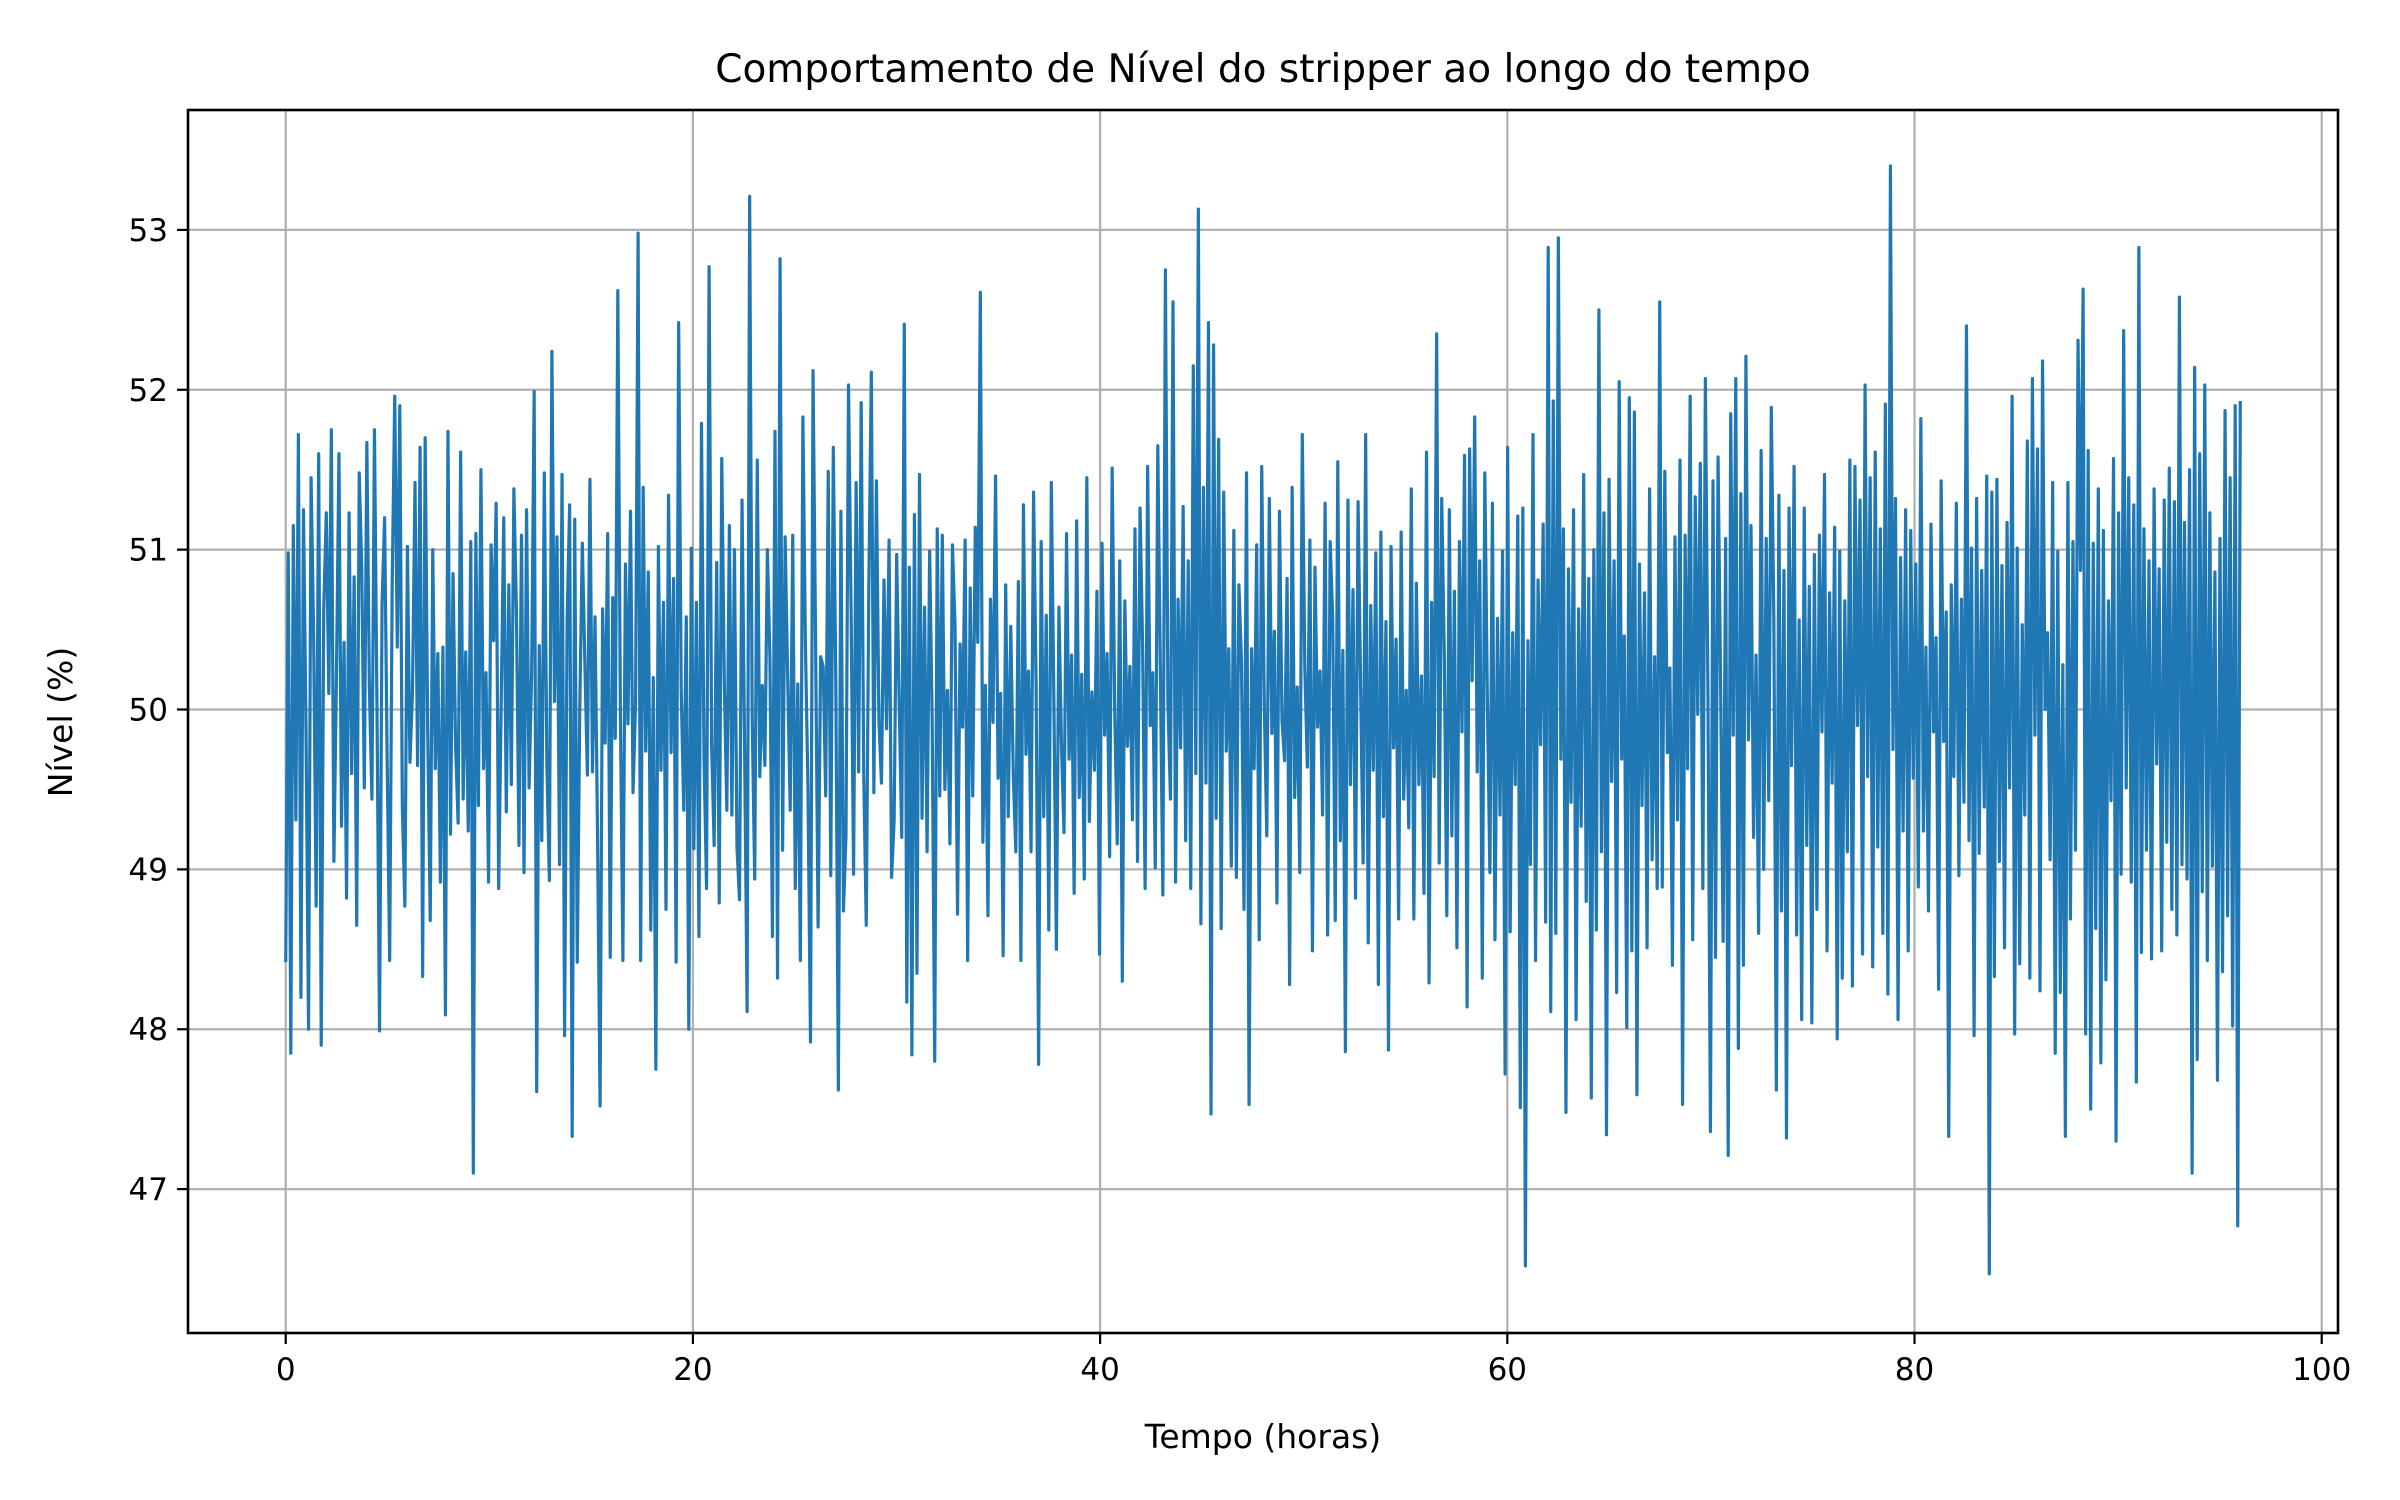  Describe the element at coordinates (60, 722) in the screenshot. I see `y-axis-label: Nível (%)` at that location.